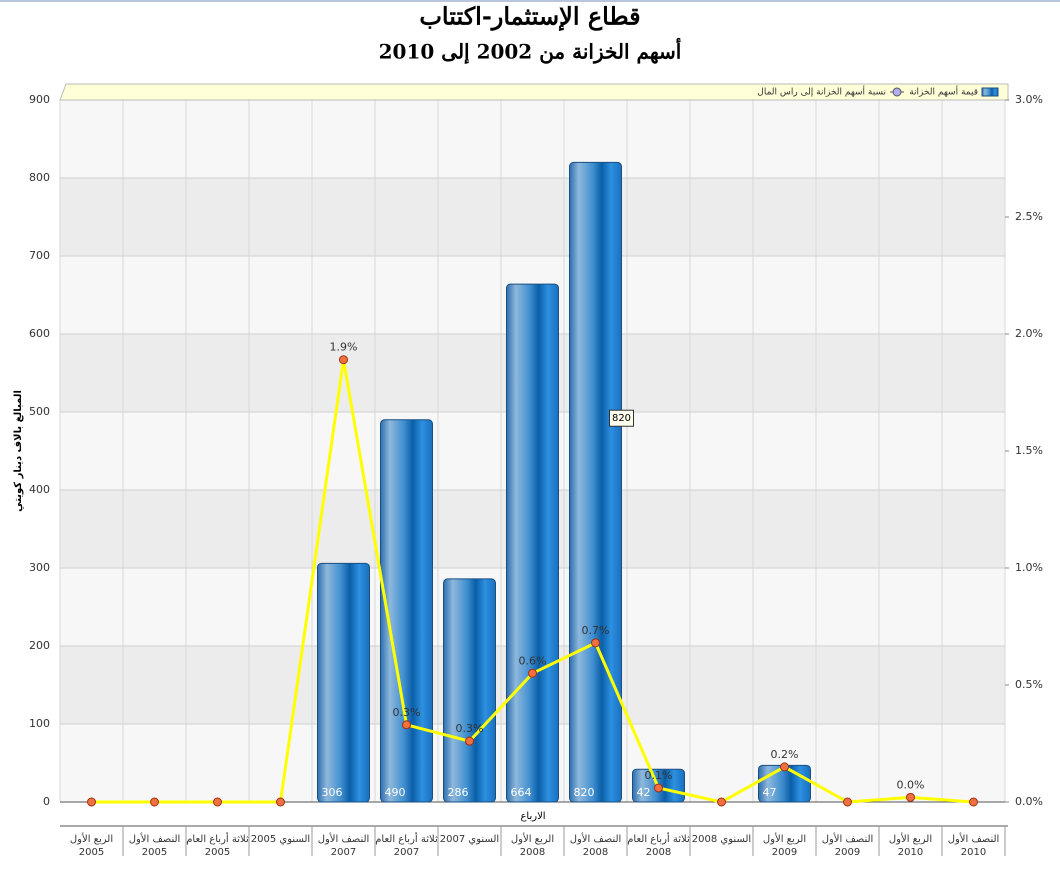  I want to click on bar-value-label: 47, so click(770, 792).